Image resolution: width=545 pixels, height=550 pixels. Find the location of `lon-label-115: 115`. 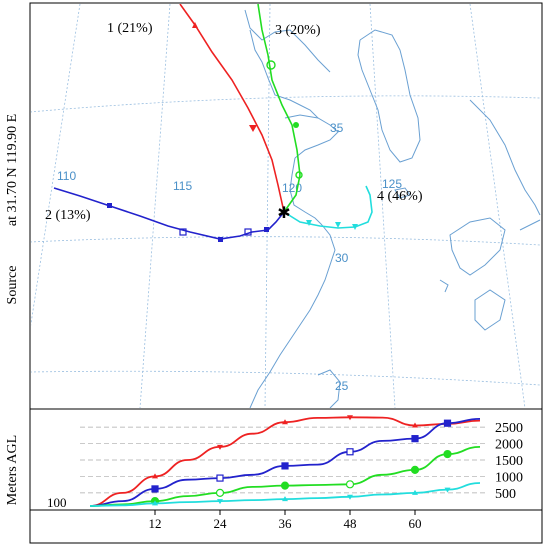

lon-label-115: 115 is located at coordinates (182, 186).